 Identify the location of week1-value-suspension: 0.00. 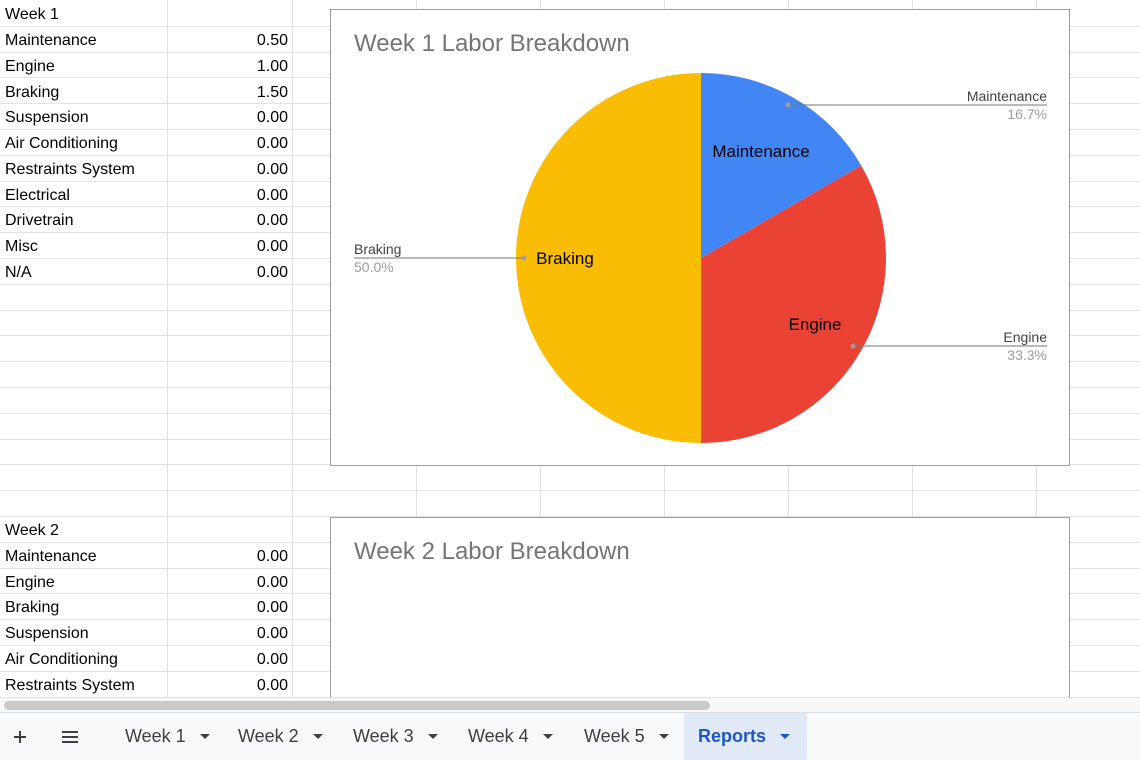
(272, 117).